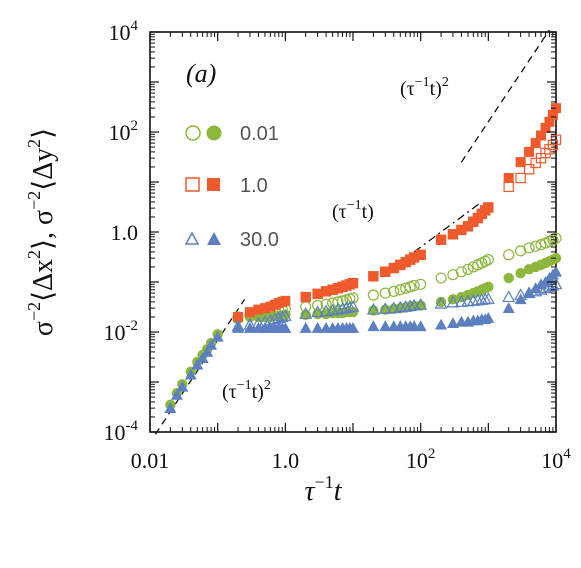 This screenshot has width=581, height=568. What do you see at coordinates (213, 184) in the screenshot?
I see `legend-marker-1.0-filled` at bounding box center [213, 184].